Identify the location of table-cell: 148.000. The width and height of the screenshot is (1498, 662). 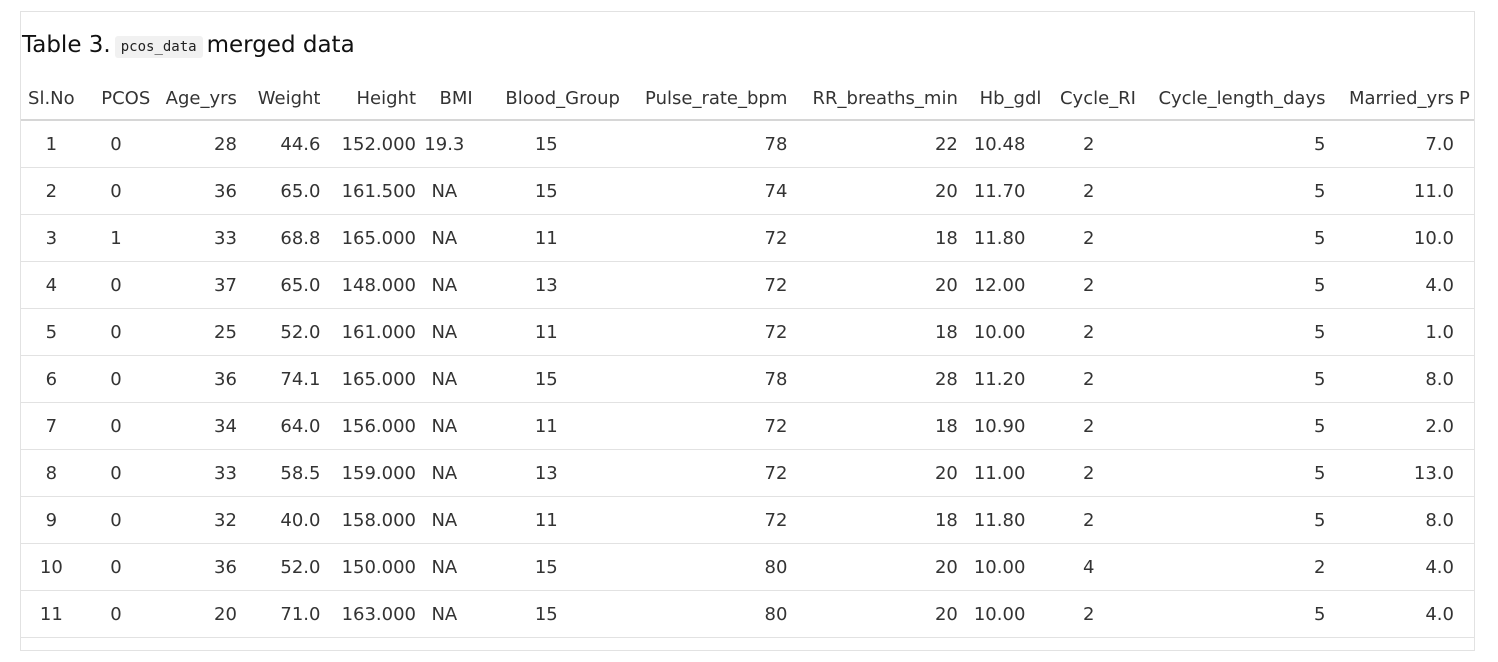
(368, 285).